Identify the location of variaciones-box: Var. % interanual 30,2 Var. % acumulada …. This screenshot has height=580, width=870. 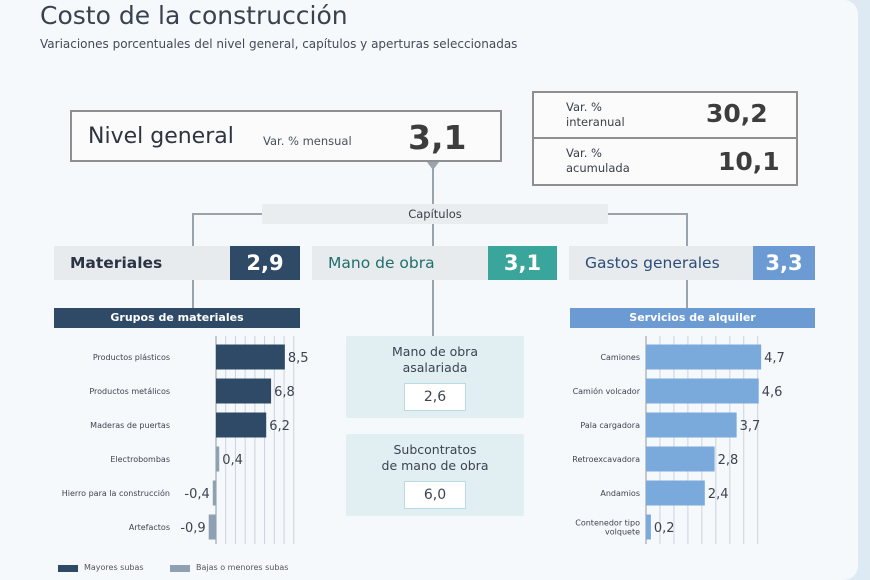
(665, 138).